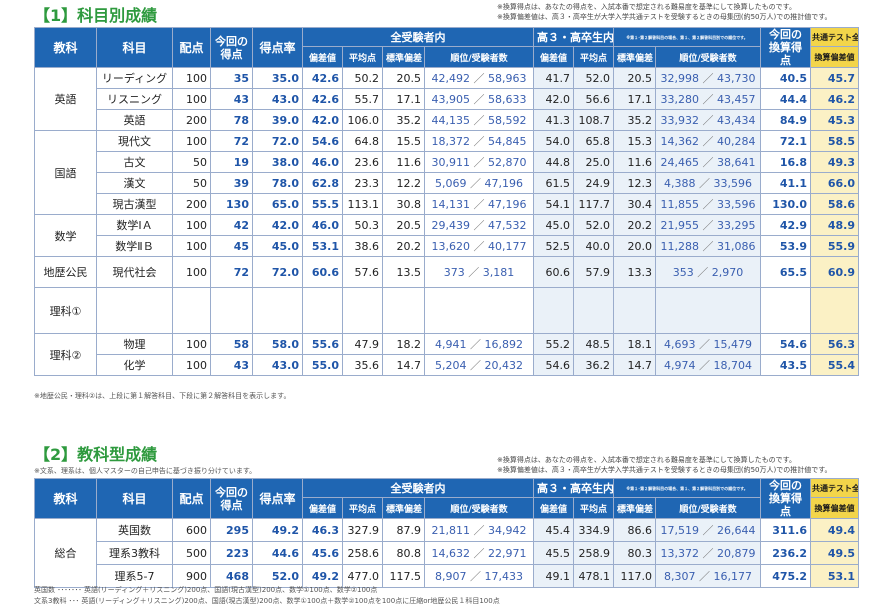 This screenshot has width=885, height=609. What do you see at coordinates (634, 78) in the screenshot?
I see `stddev2-cell: 20.5` at bounding box center [634, 78].